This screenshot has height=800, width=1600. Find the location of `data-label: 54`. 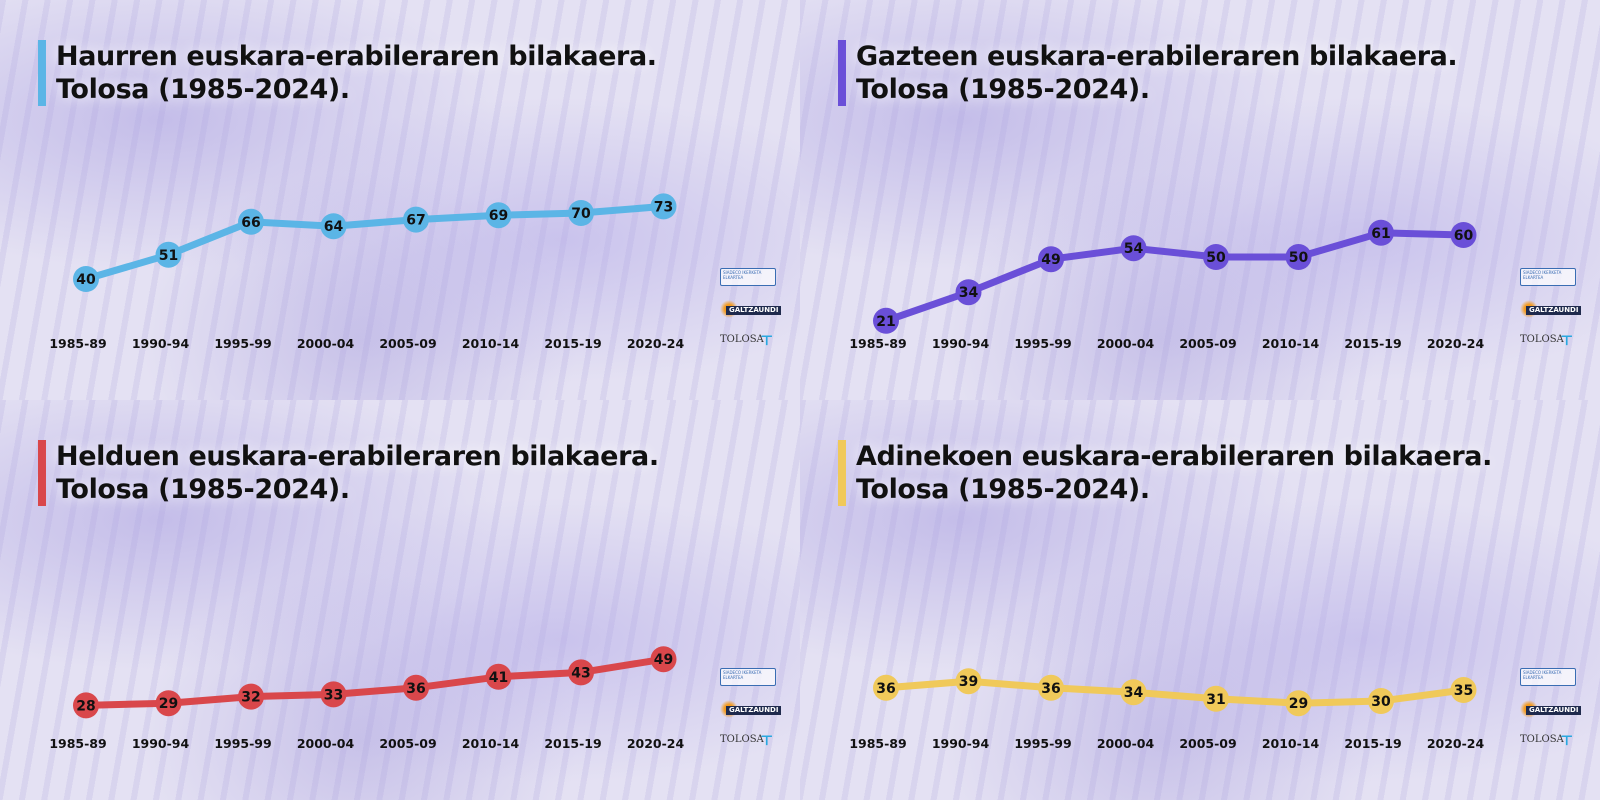

data-label: 54 is located at coordinates (1134, 249).